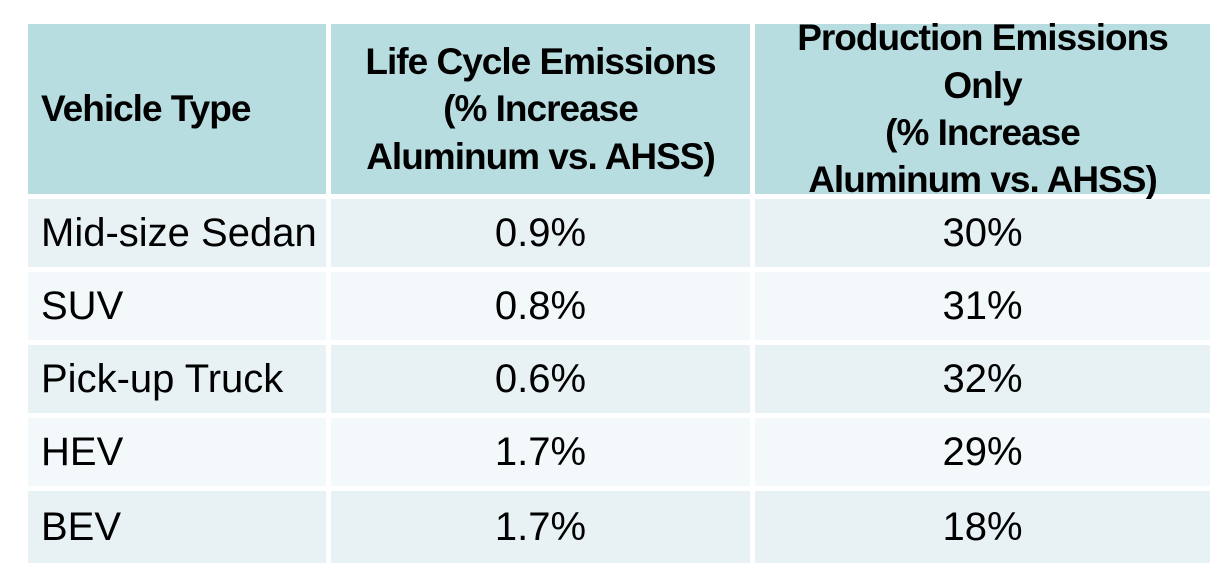  Describe the element at coordinates (540, 306) in the screenshot. I see `life-cycle-value-cell: 0.8%` at that location.